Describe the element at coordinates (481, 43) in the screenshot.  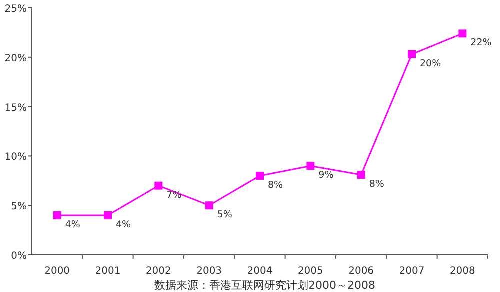
I see `data-label: 22%` at that location.